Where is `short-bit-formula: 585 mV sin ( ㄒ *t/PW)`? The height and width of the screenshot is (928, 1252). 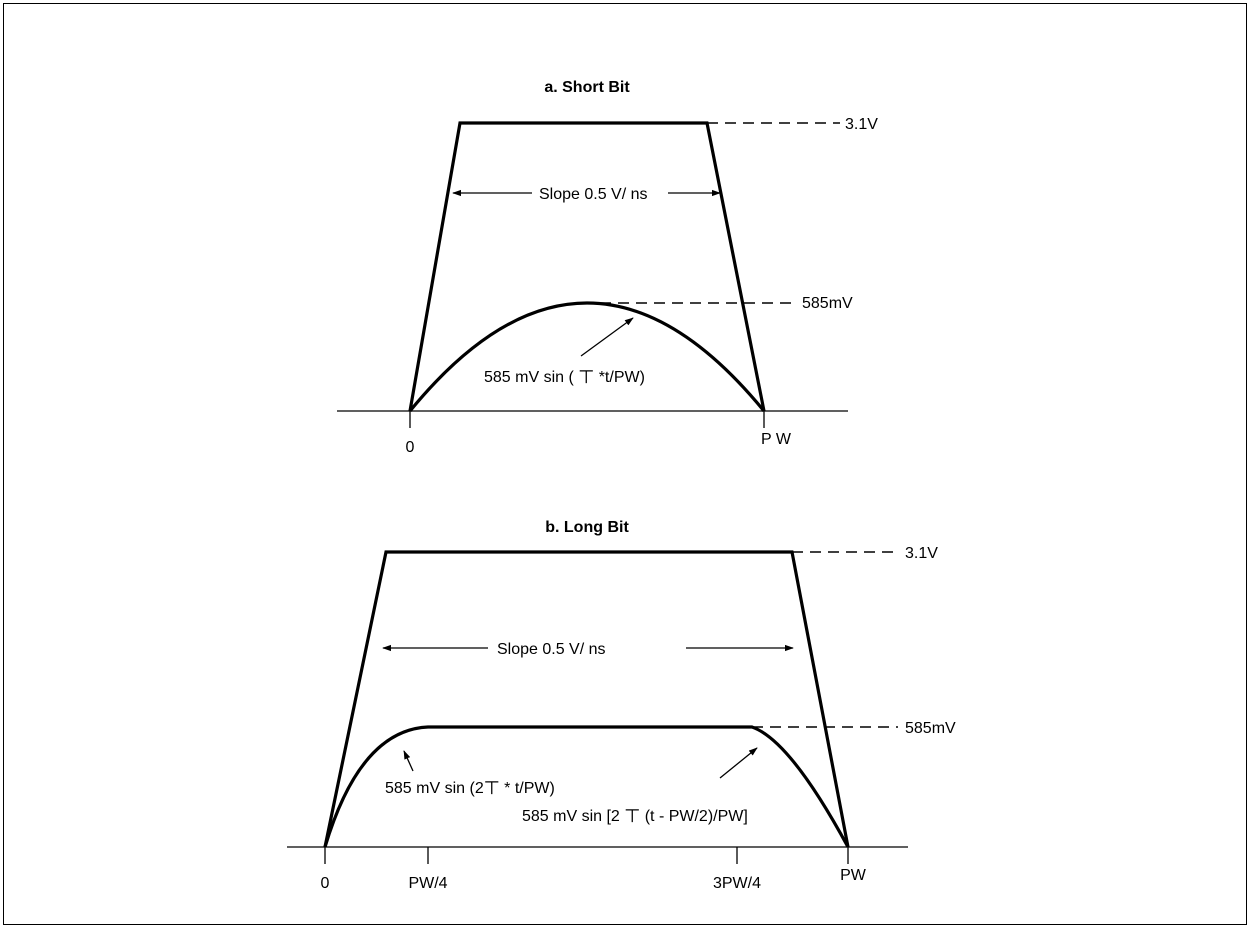
short-bit-formula: 585 mV sin ( ㄒ *t/PW) is located at coordinates (564, 377).